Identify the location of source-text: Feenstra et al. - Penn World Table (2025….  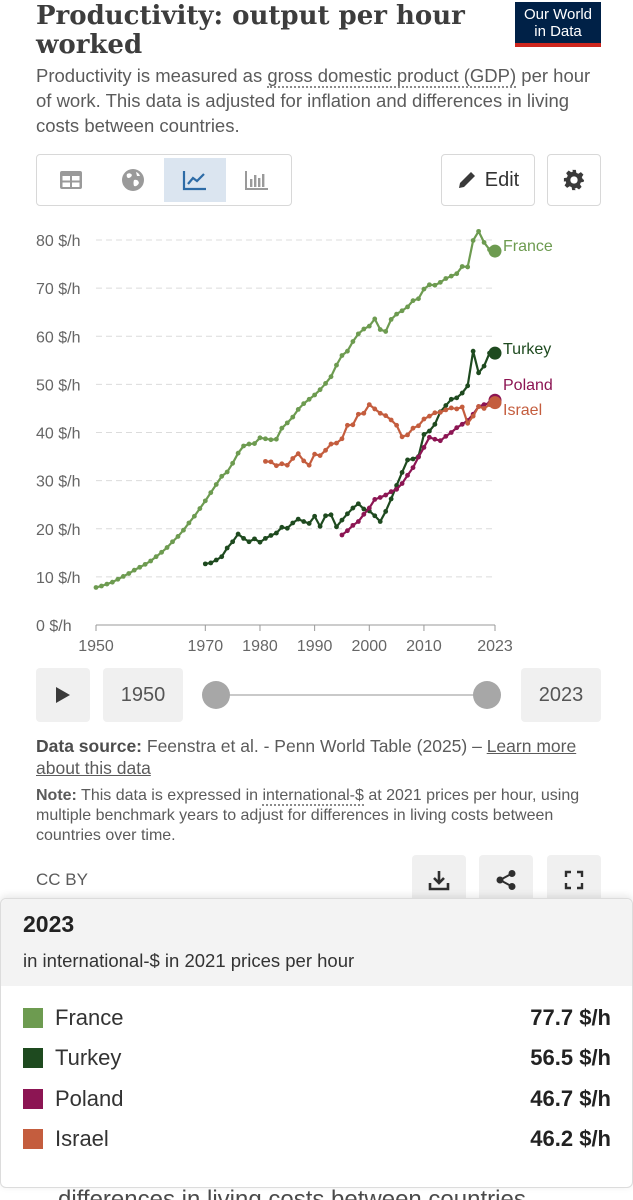
(314, 746).